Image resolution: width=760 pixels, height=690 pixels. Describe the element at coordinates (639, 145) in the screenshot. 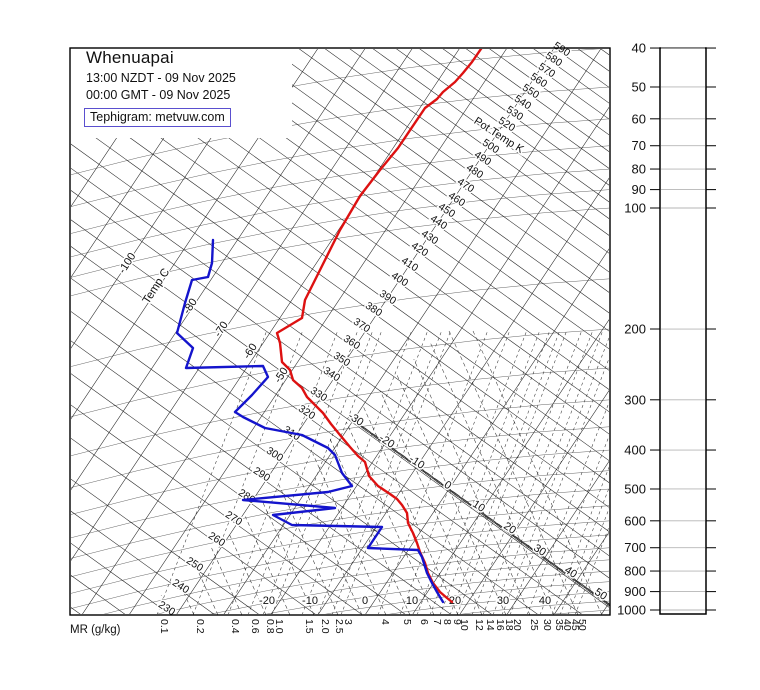

I see `pressure-label: 70` at that location.